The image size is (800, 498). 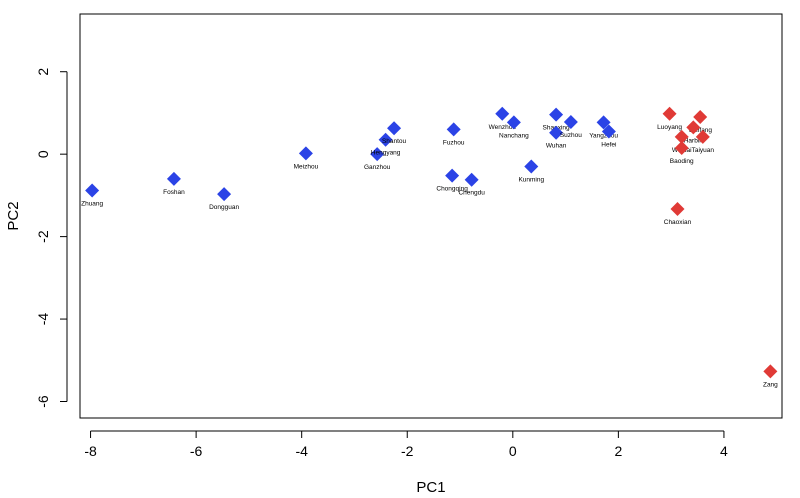 I want to click on x-tick-label: 2, so click(x=618, y=451).